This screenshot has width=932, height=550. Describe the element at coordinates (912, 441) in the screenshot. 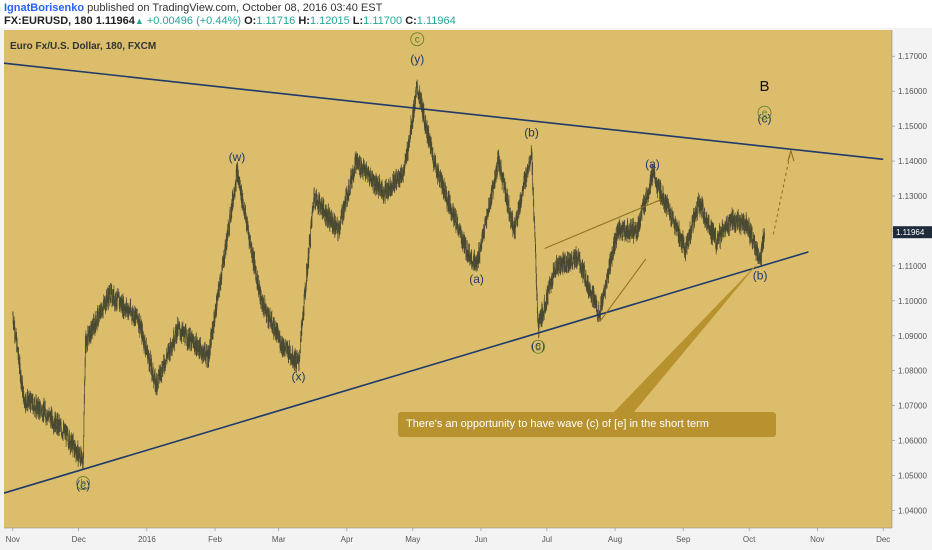

I see `y-tick-label: 1.06000` at that location.